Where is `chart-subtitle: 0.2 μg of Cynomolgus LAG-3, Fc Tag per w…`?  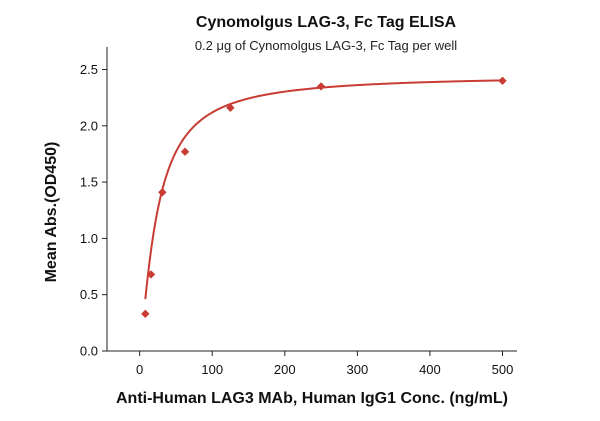
chart-subtitle: 0.2 μg of Cynomolgus LAG-3, Fc Tag per w… is located at coordinates (326, 45).